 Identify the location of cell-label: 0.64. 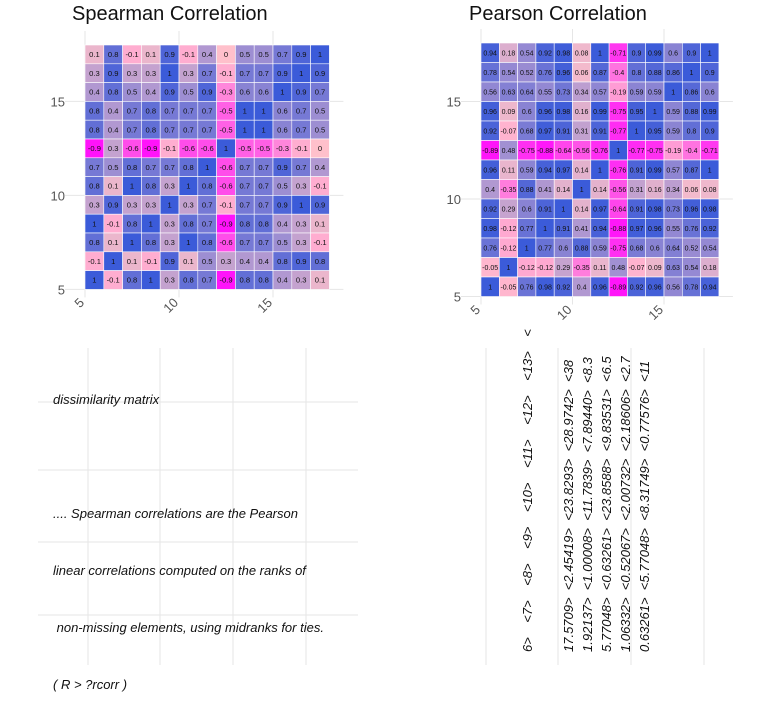
(673, 248).